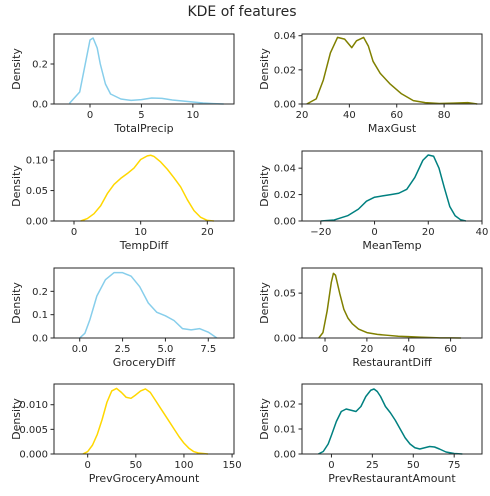 Image resolution: width=490 pixels, height=496 pixels. I want to click on kde-line-MaxGust, so click(392, 70).